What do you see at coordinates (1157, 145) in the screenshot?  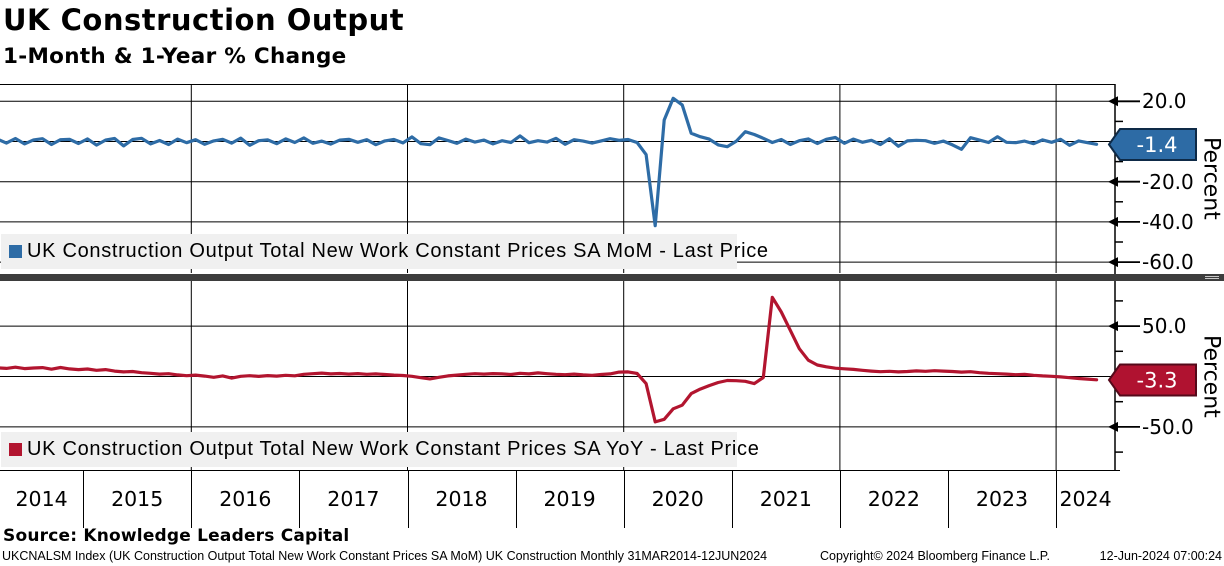 I see `mom-last-price-value: -1.4` at bounding box center [1157, 145].